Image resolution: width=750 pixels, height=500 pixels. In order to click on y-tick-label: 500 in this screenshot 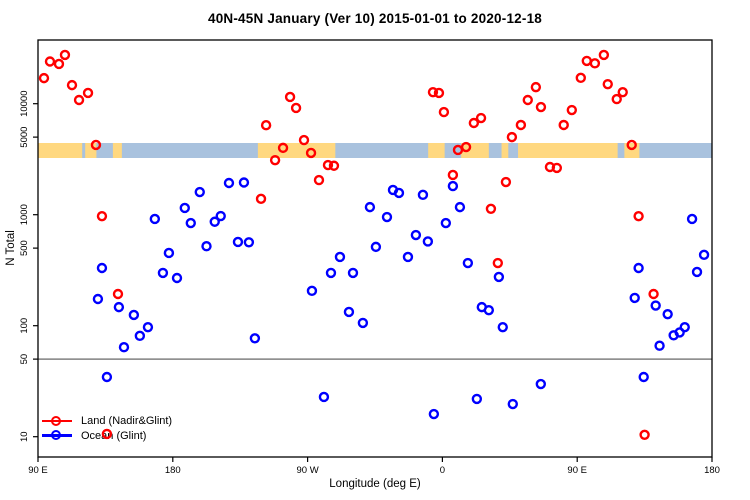, I will do `click(24, 248)`.